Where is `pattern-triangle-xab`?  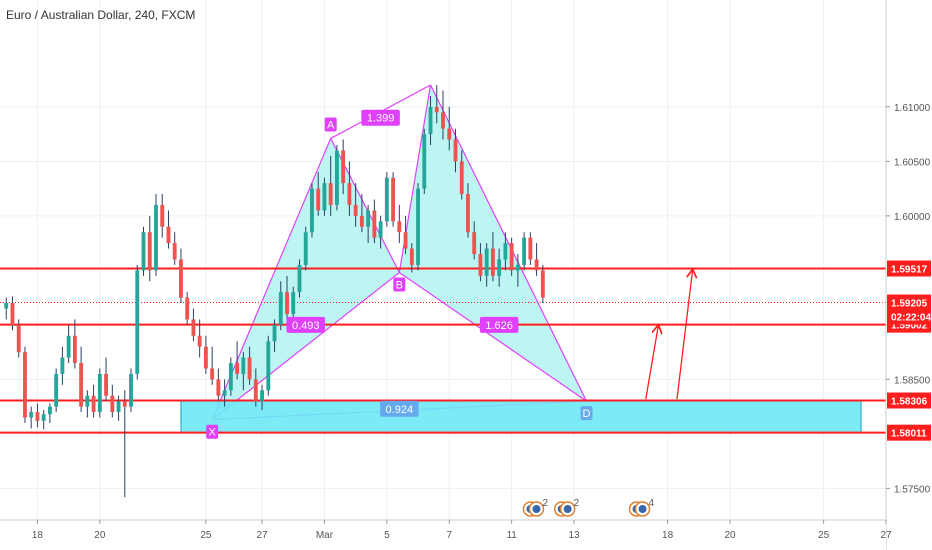 pattern-triangle-xab is located at coordinates (306, 279).